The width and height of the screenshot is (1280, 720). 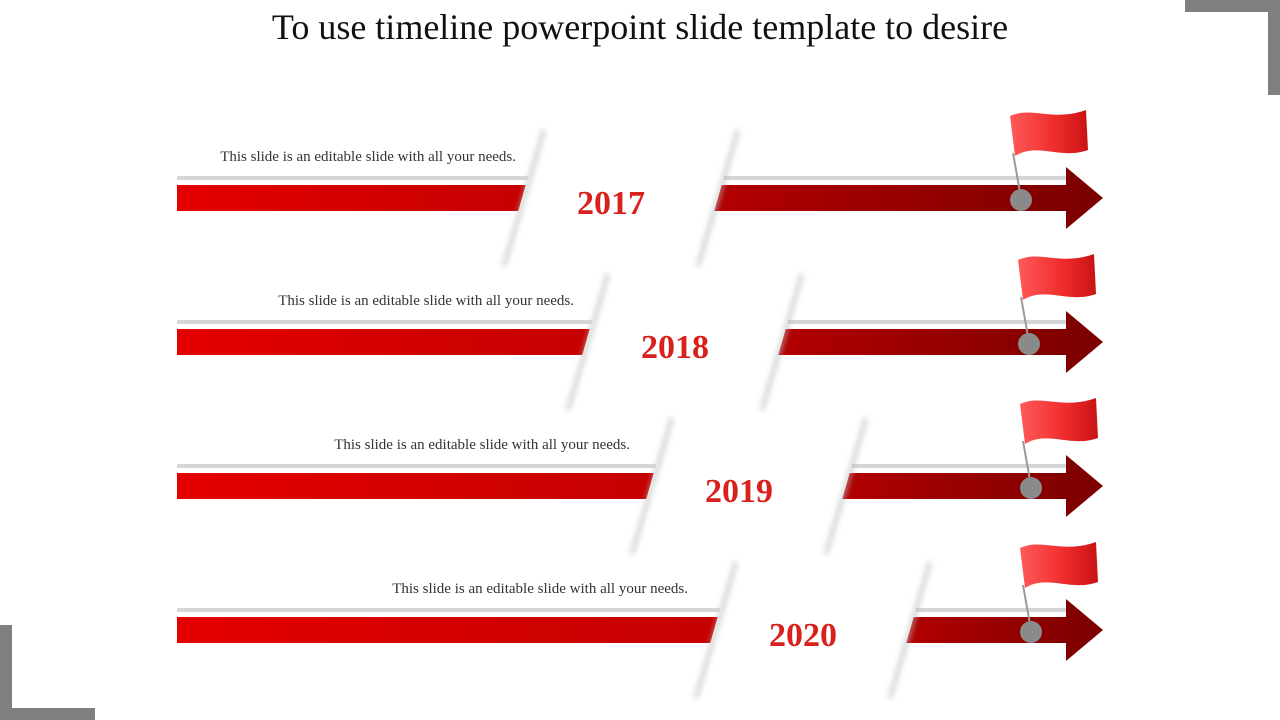 What do you see at coordinates (739, 491) in the screenshot?
I see `year-label: 2019` at bounding box center [739, 491].